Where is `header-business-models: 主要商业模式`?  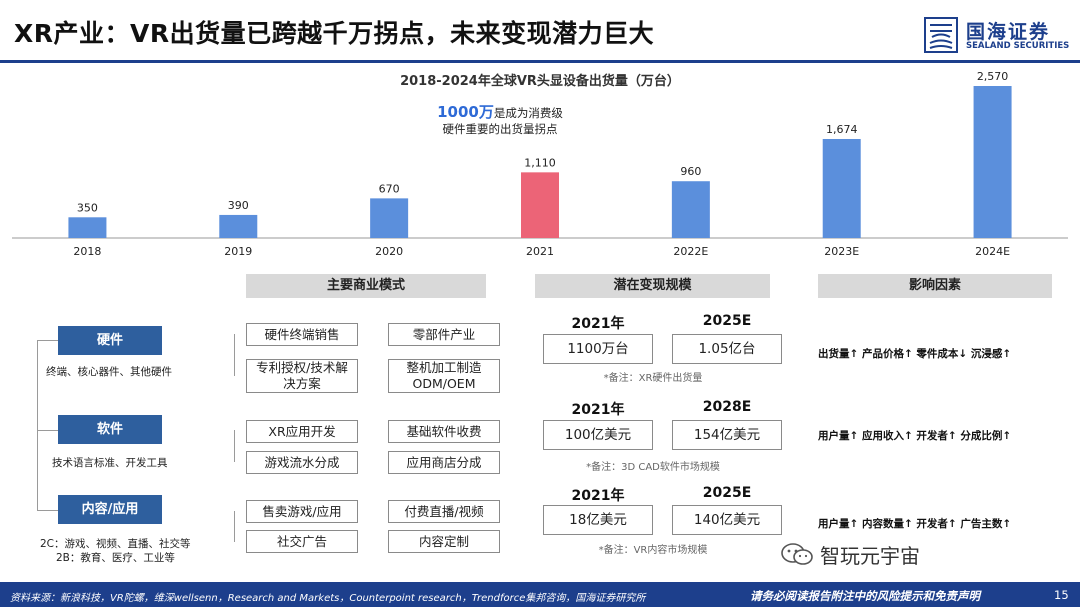
header-business-models: 主要商业模式 is located at coordinates (366, 286).